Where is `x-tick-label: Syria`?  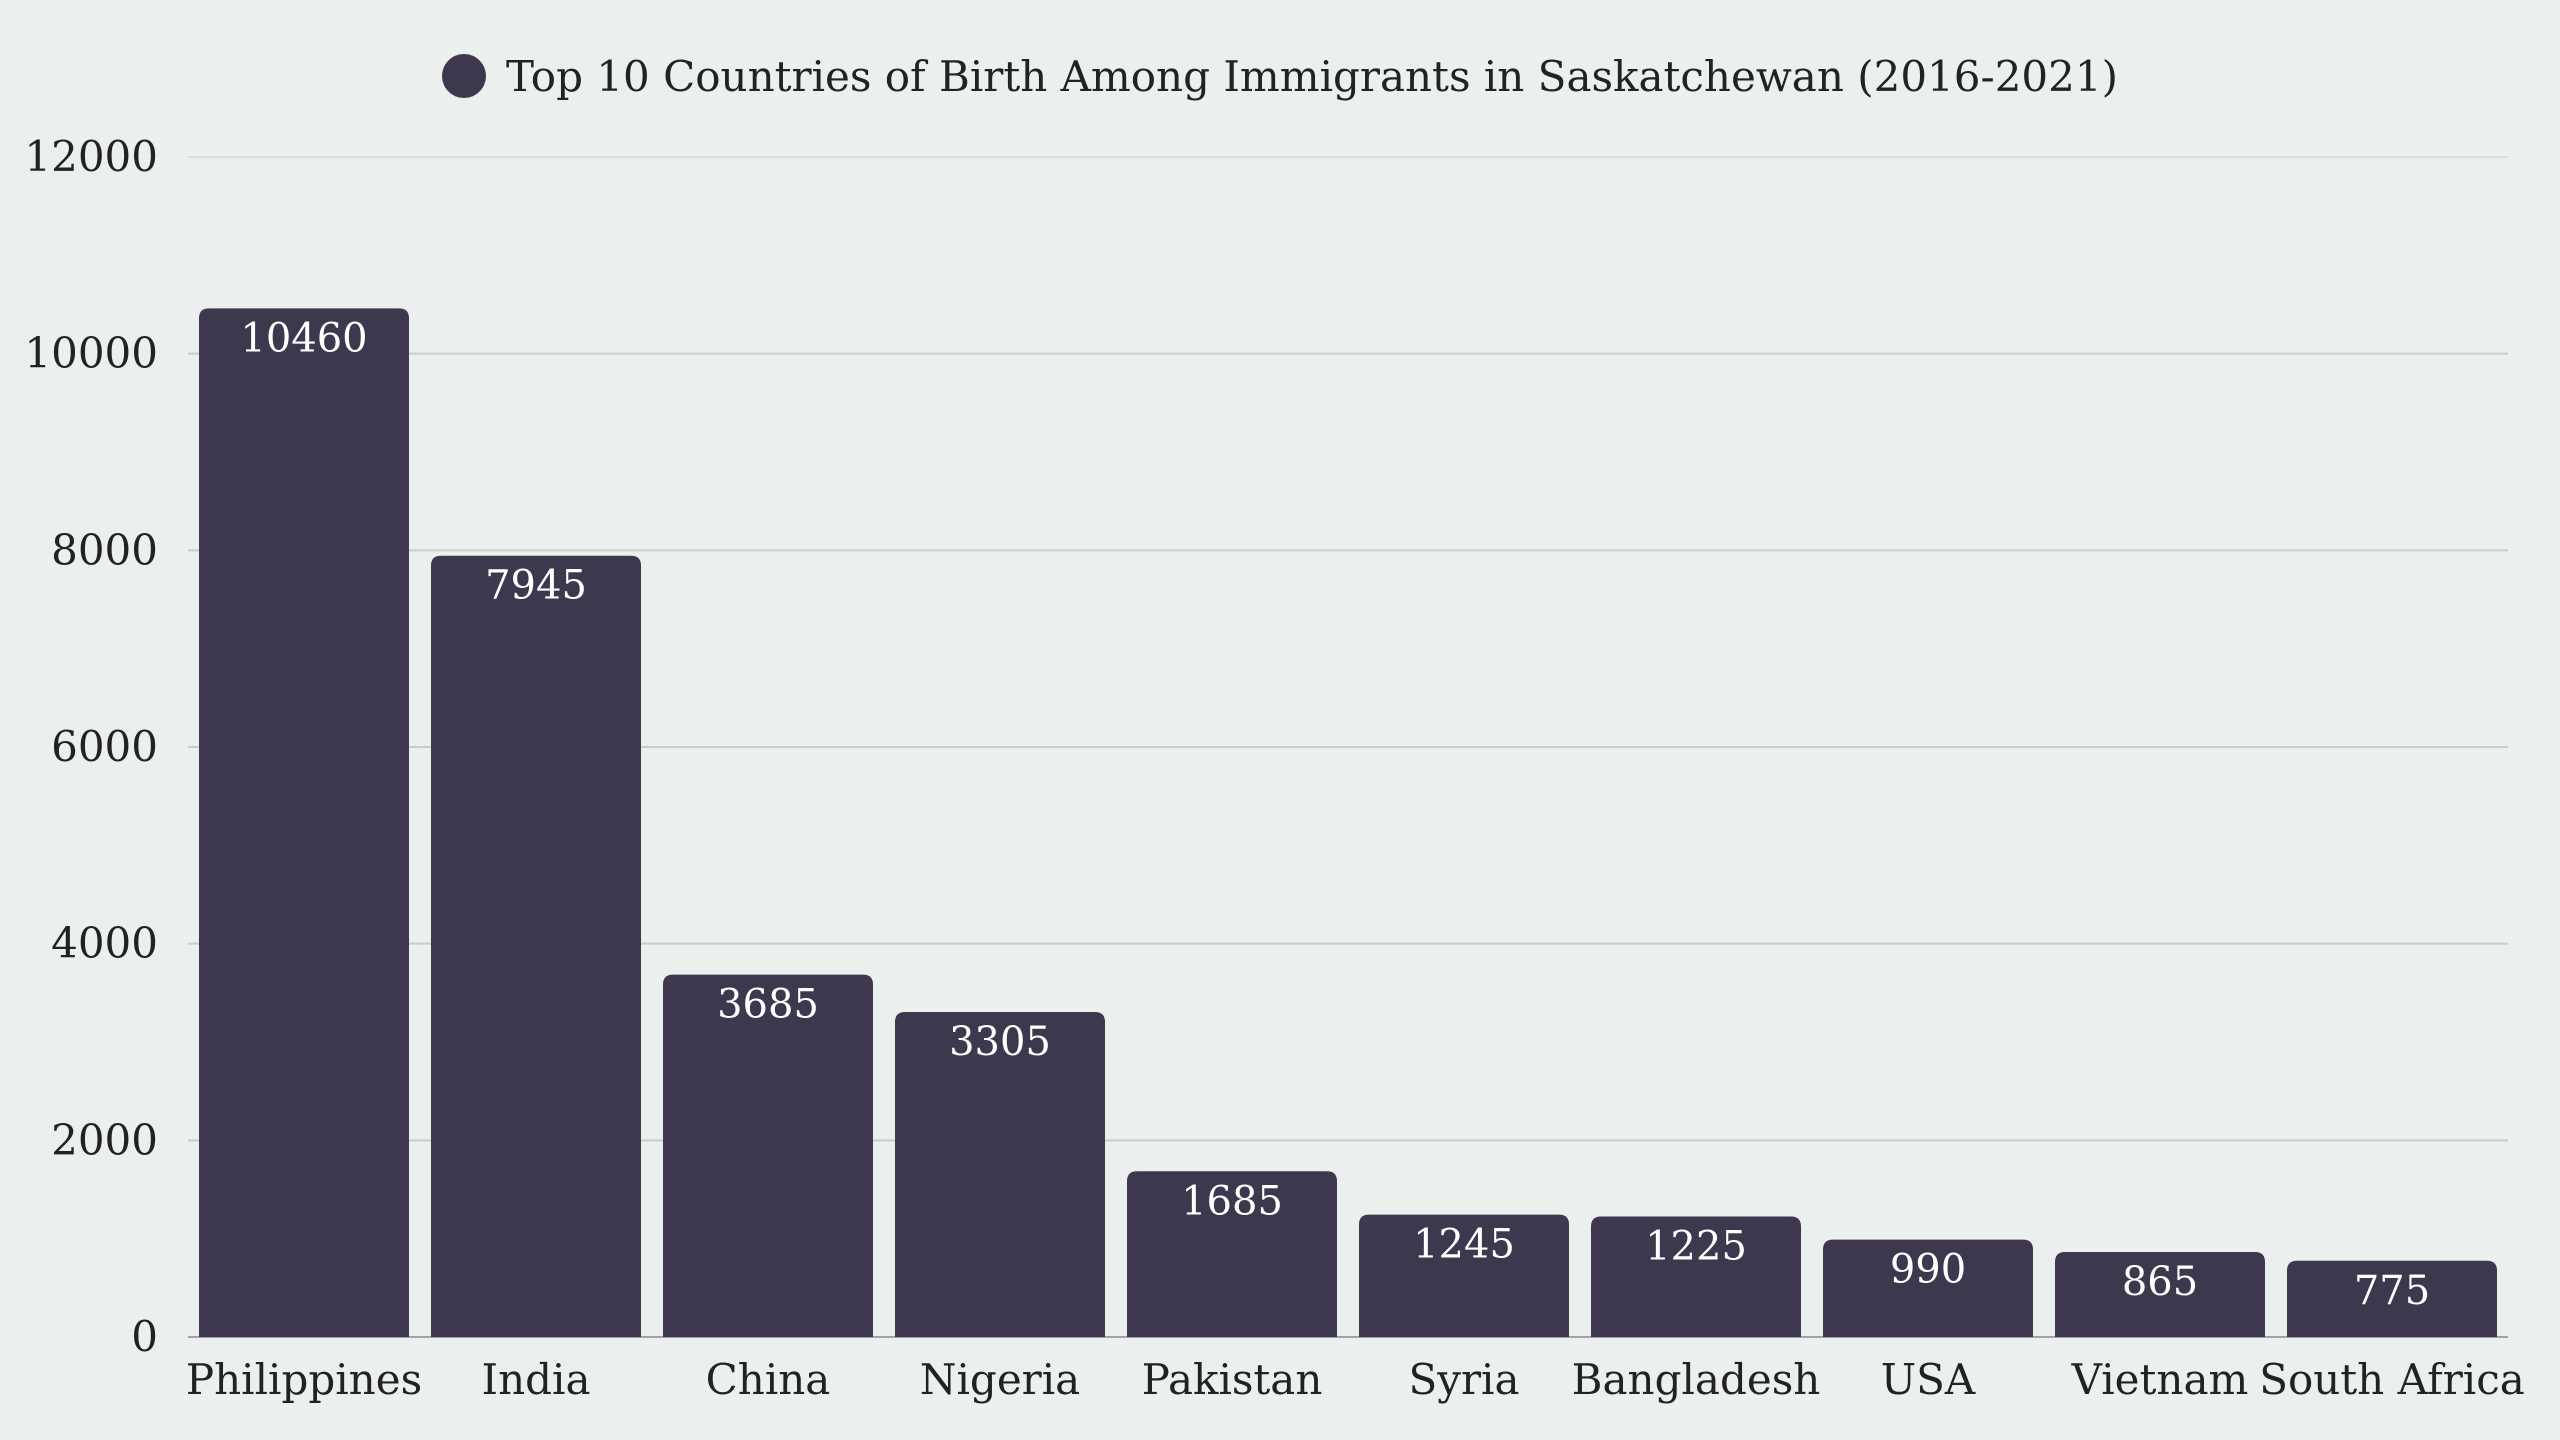 x-tick-label: Syria is located at coordinates (1463, 1379).